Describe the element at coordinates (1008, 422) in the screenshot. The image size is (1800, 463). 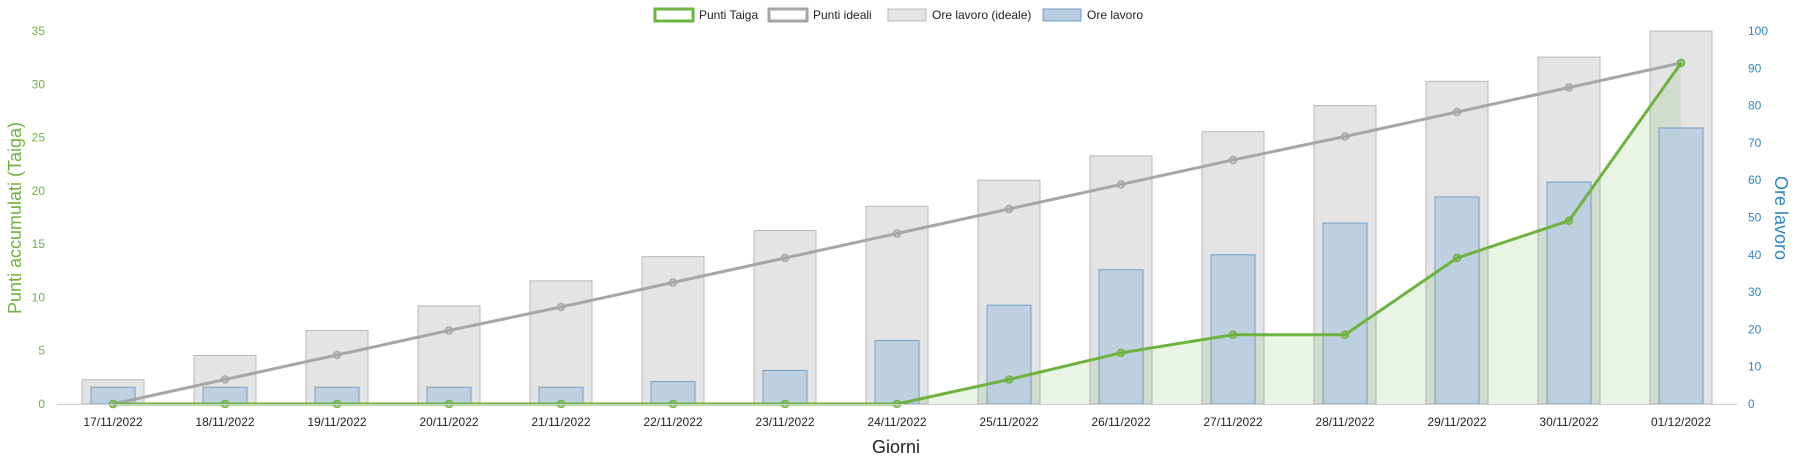
I see `x-tick-label: 25/11/2022` at that location.